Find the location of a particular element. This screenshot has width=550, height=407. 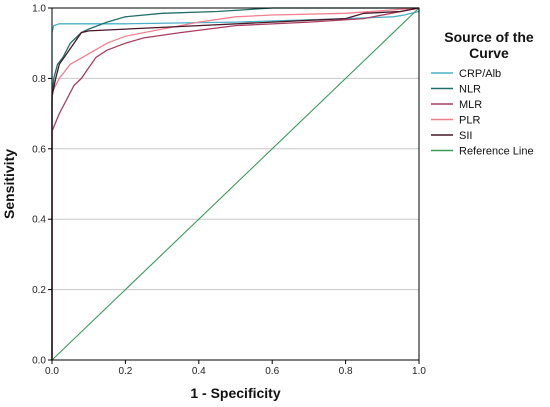

x-tick-label-1: 0.2 is located at coordinates (125, 371).